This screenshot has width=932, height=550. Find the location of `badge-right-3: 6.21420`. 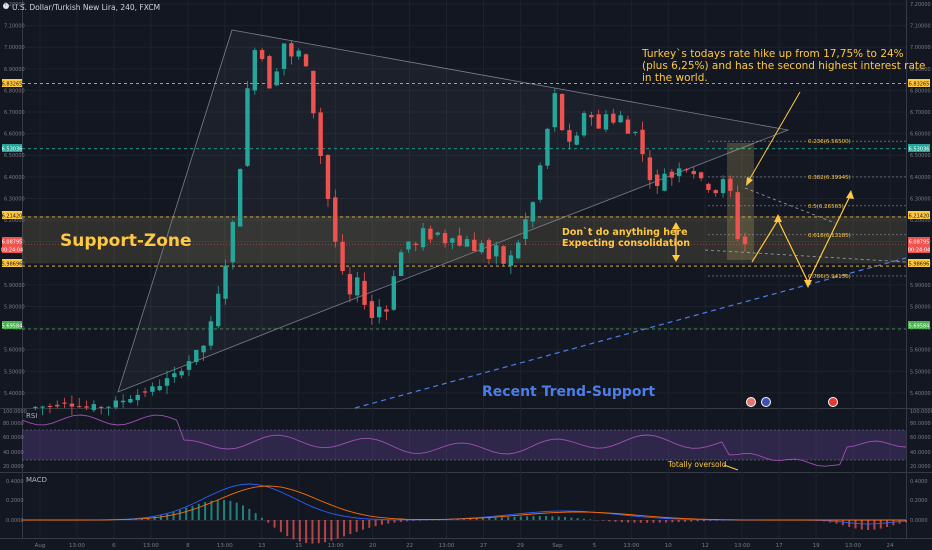

badge-right-3: 6.21420 is located at coordinates (919, 217).